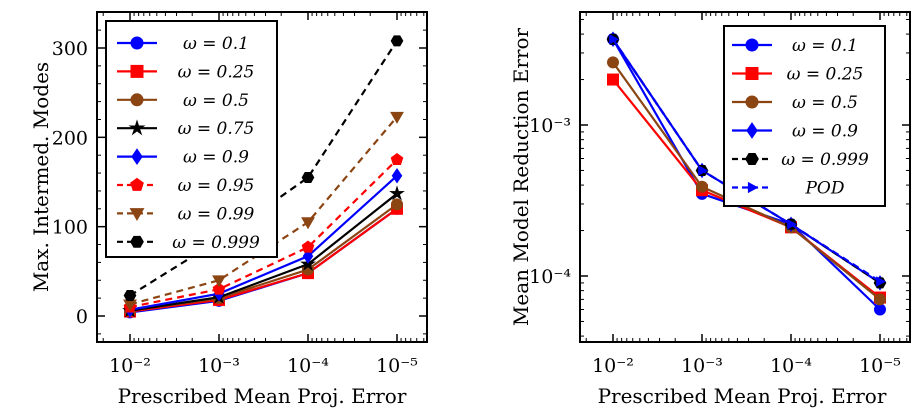  I want to click on left-y-tick-label: 200, so click(70, 138).